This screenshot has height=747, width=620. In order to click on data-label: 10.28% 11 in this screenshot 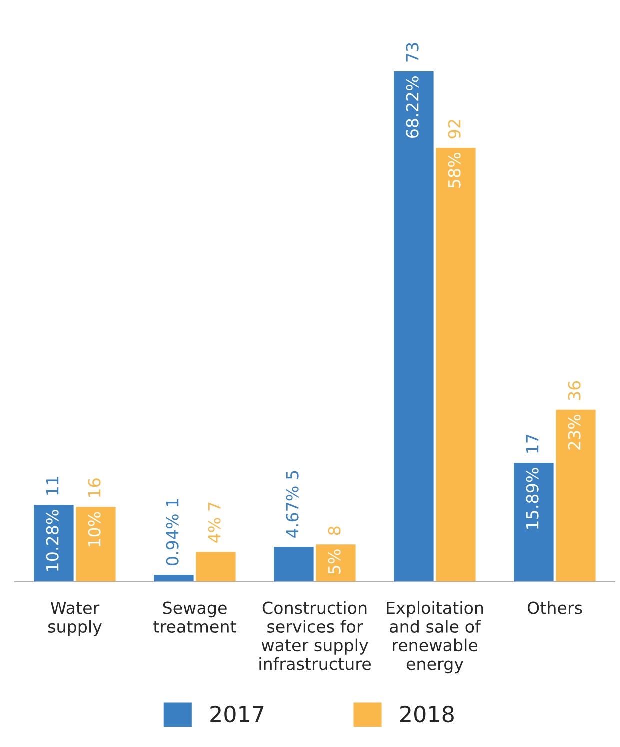, I will do `click(52, 524)`.